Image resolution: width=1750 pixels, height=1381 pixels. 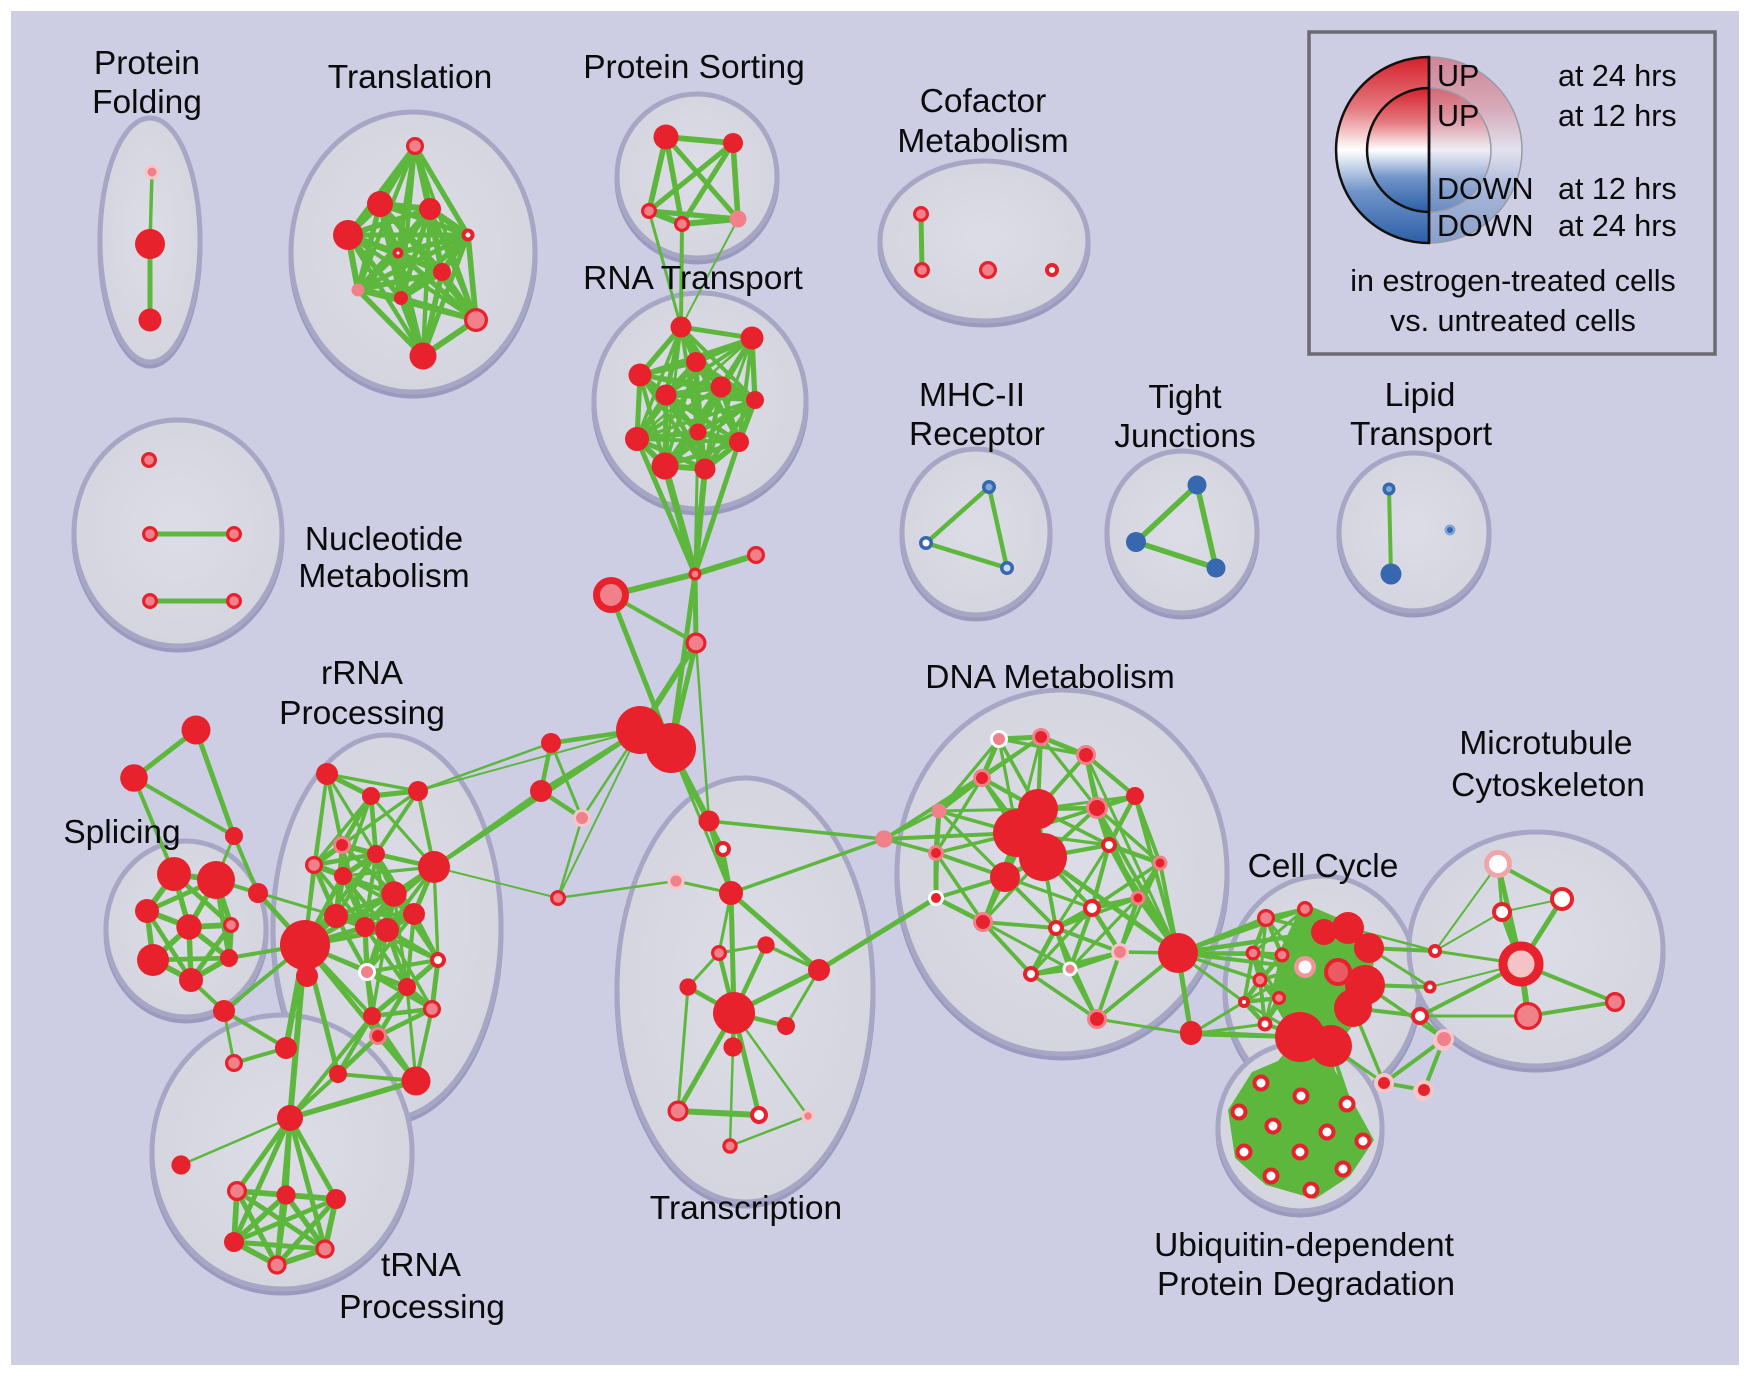 I want to click on svg-text: Translation, so click(x=410, y=77).